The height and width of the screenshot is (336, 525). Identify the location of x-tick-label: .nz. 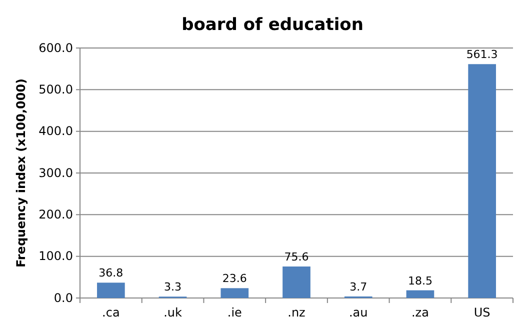
(297, 313).